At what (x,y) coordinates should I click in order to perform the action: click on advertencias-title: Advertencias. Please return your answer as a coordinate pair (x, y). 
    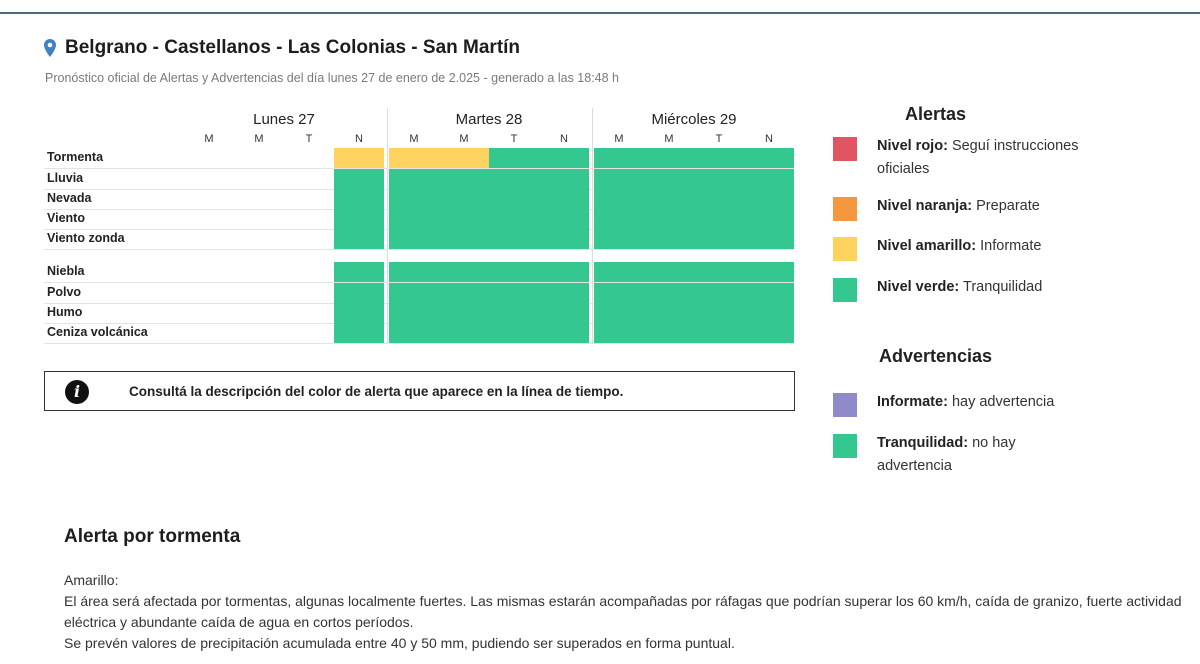
    Looking at the image, I should click on (936, 356).